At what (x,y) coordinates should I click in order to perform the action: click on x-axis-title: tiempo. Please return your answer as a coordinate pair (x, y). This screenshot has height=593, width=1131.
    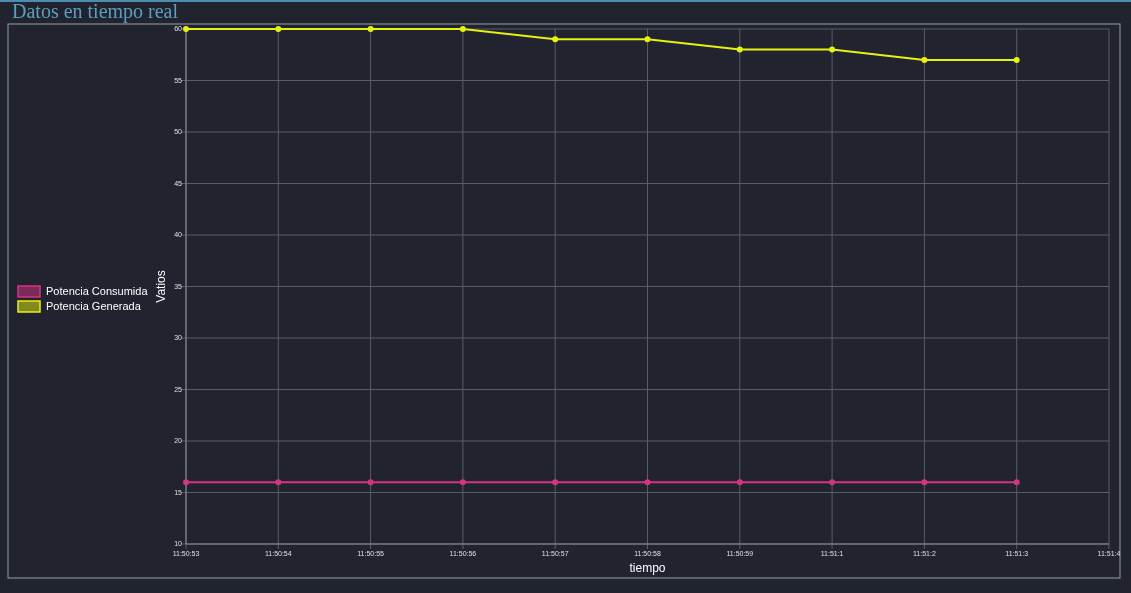
    Looking at the image, I should click on (647, 568).